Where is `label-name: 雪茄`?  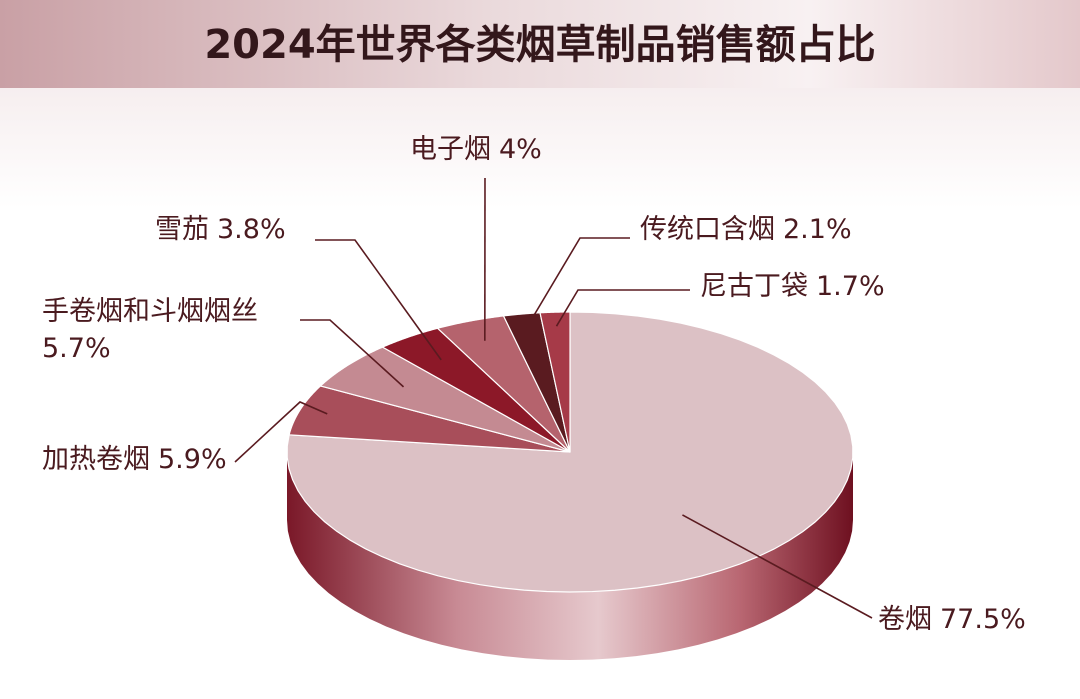 label-name: 雪茄 is located at coordinates (182, 229).